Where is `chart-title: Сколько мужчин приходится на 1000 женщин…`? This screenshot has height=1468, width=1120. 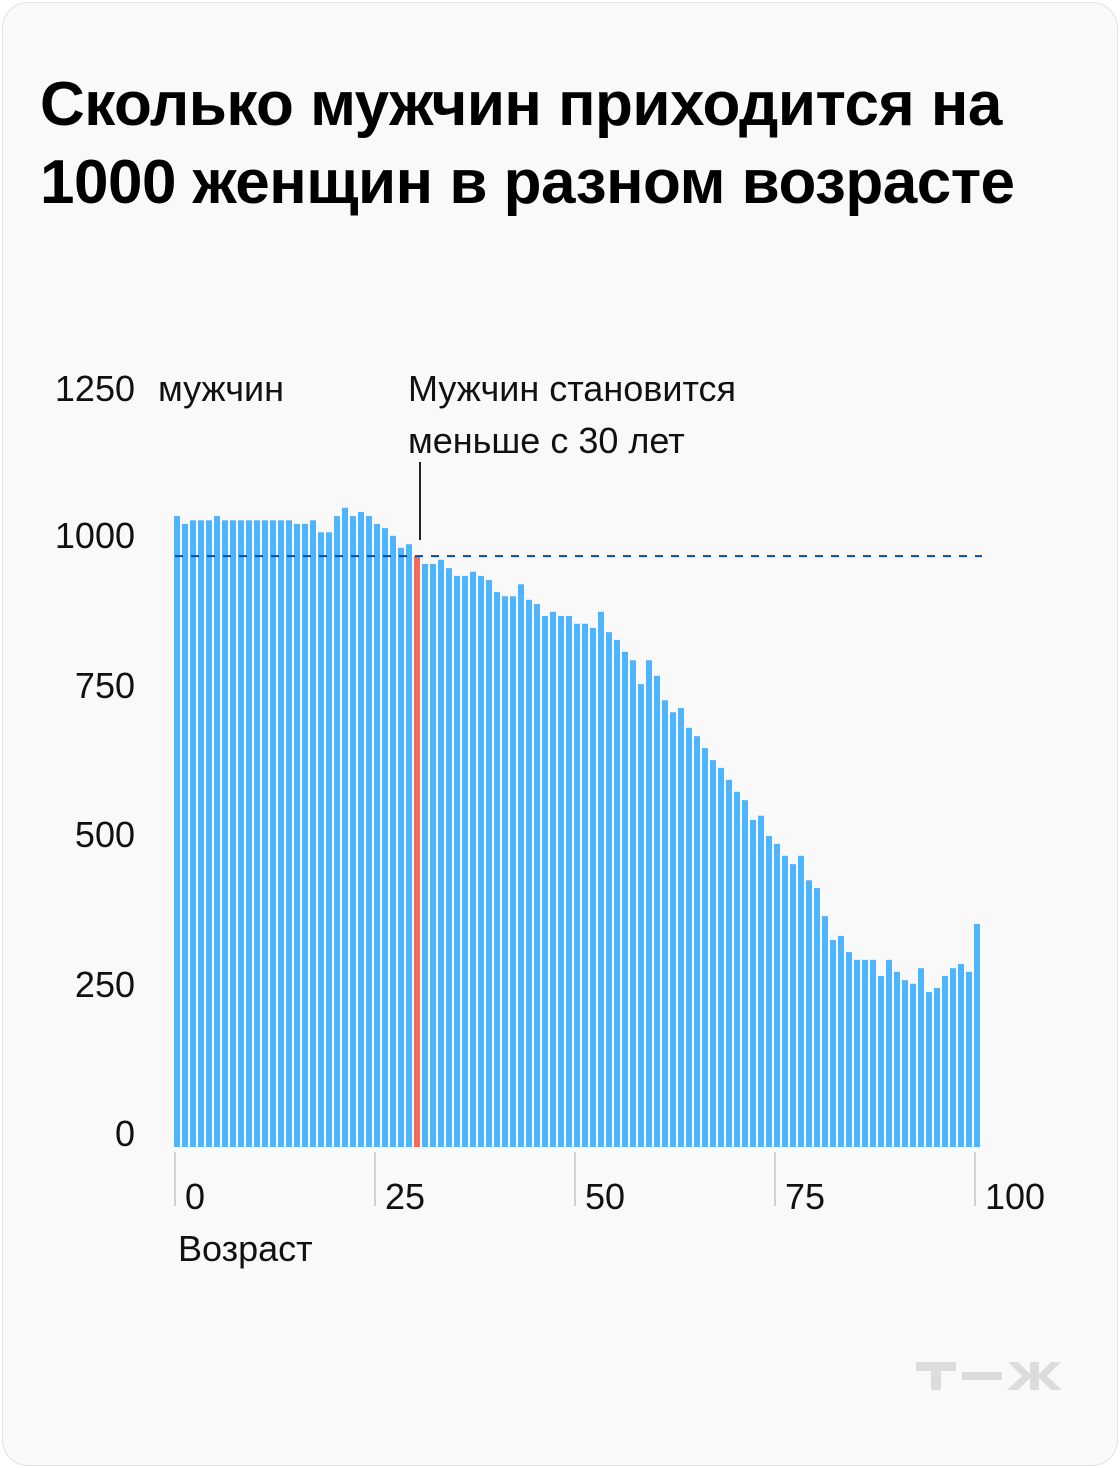
chart-title: Сколько мужчин приходится на 1000 женщин… is located at coordinates (527, 143).